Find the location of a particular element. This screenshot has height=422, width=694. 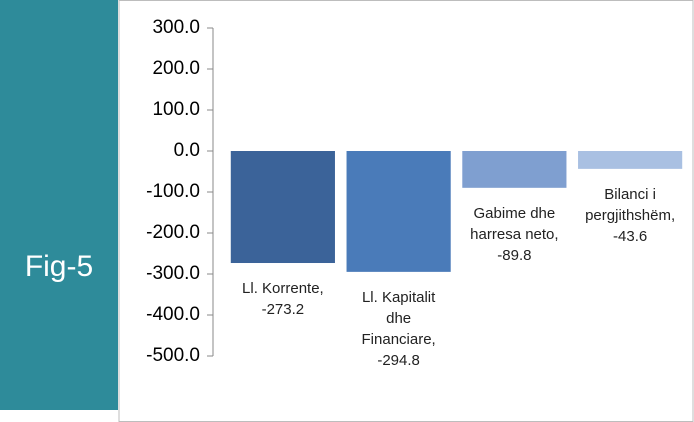

y-tick-label: 100.0 is located at coordinates (176, 109).